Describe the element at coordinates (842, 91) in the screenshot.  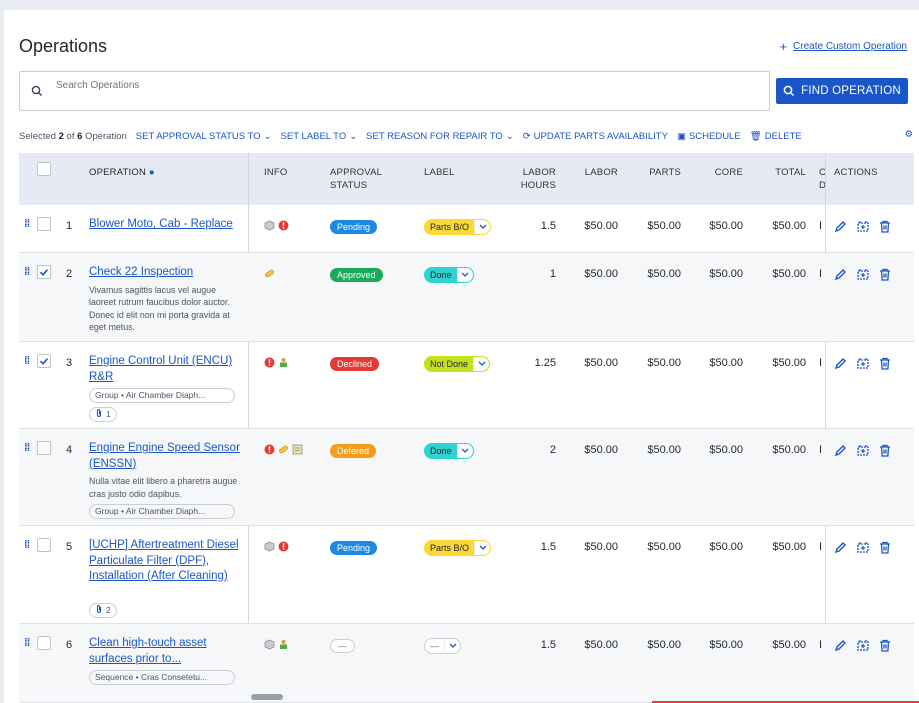
I see `find-operation-button: FIND OPERATION` at that location.